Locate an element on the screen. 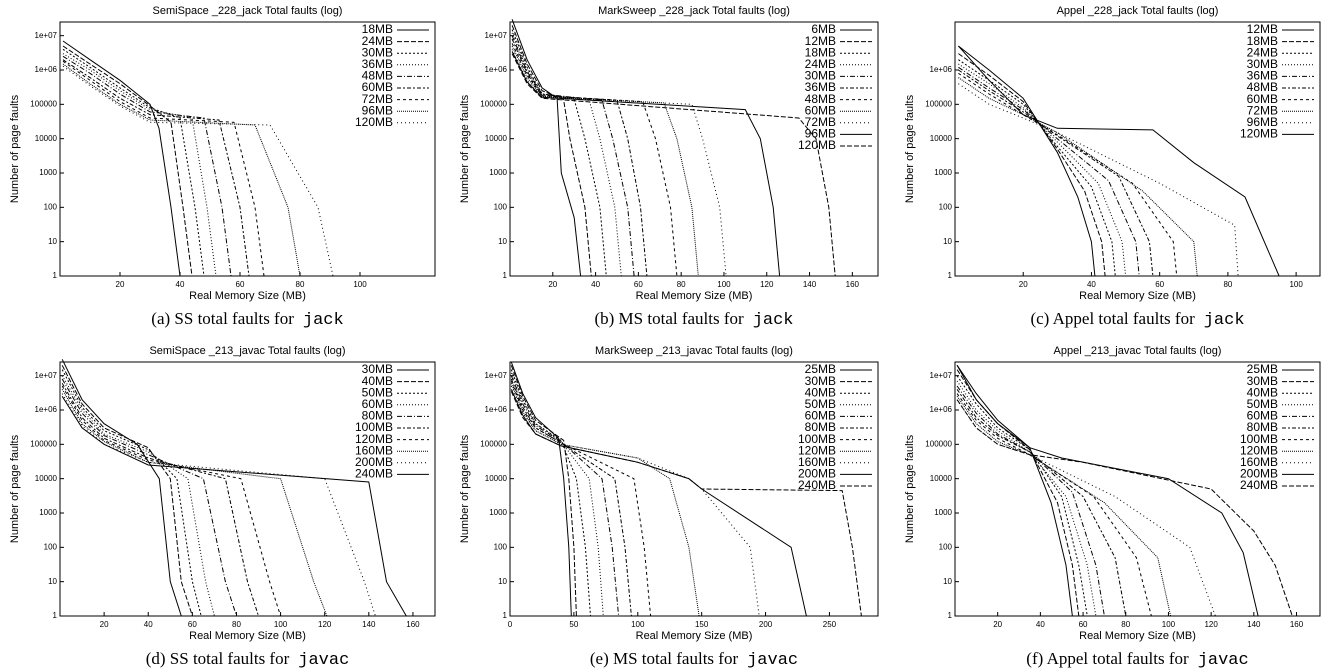  legend-label: 100MB is located at coordinates (374, 427).